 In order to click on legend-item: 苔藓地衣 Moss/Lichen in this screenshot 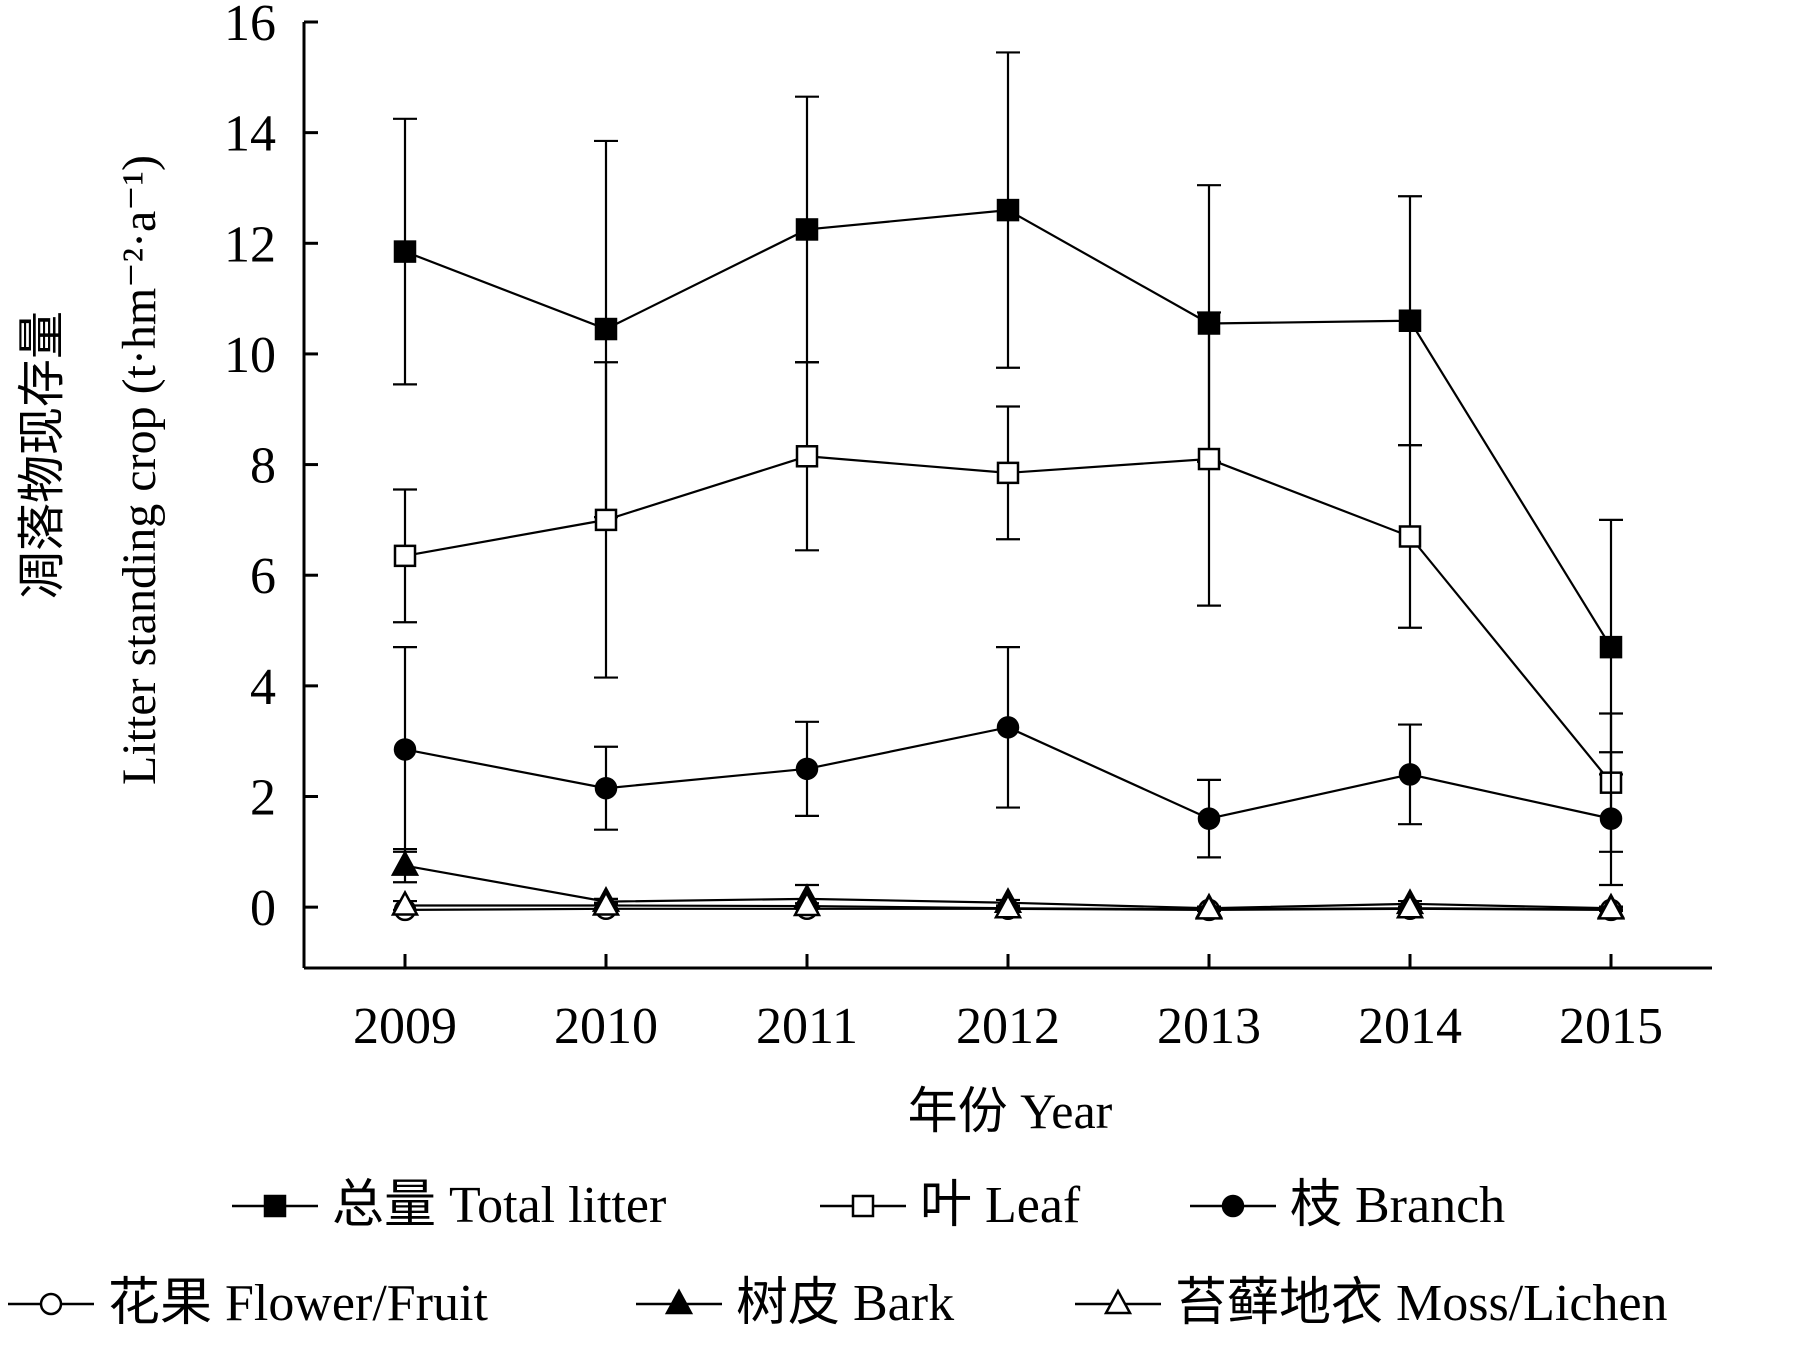, I will do `click(1371, 1303)`.